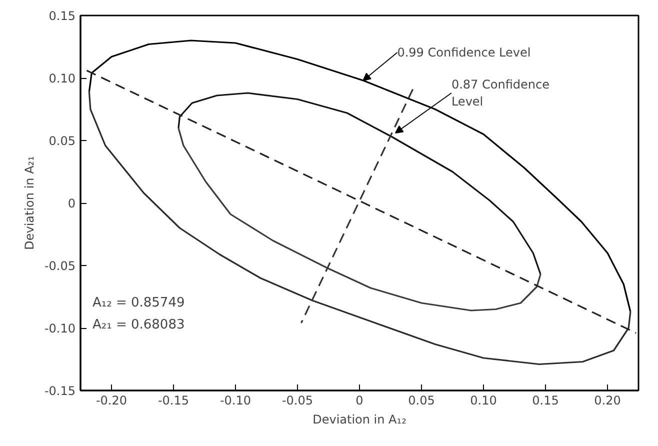 The width and height of the screenshot is (658, 446). What do you see at coordinates (421, 401) in the screenshot?
I see `x-tick-label: 0.05` at bounding box center [421, 401].